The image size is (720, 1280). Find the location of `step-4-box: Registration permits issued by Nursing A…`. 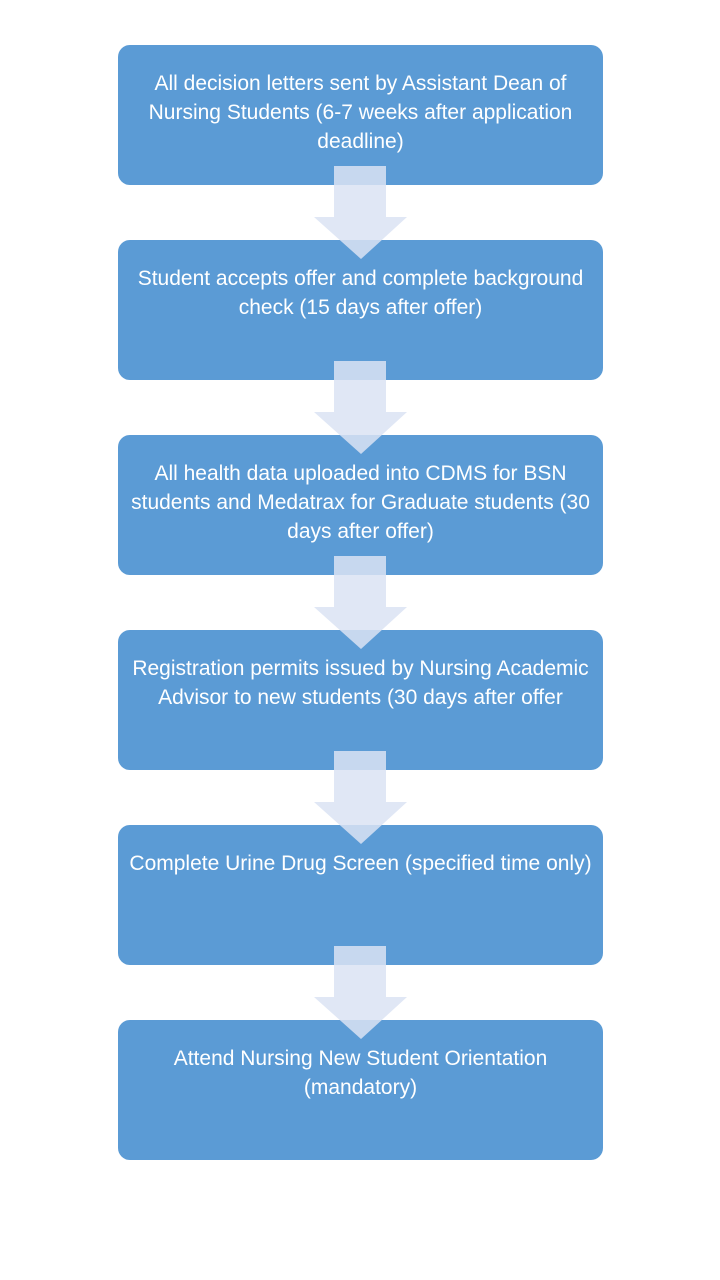

step-4-box: Registration permits issued by Nursing A… is located at coordinates (360, 700).